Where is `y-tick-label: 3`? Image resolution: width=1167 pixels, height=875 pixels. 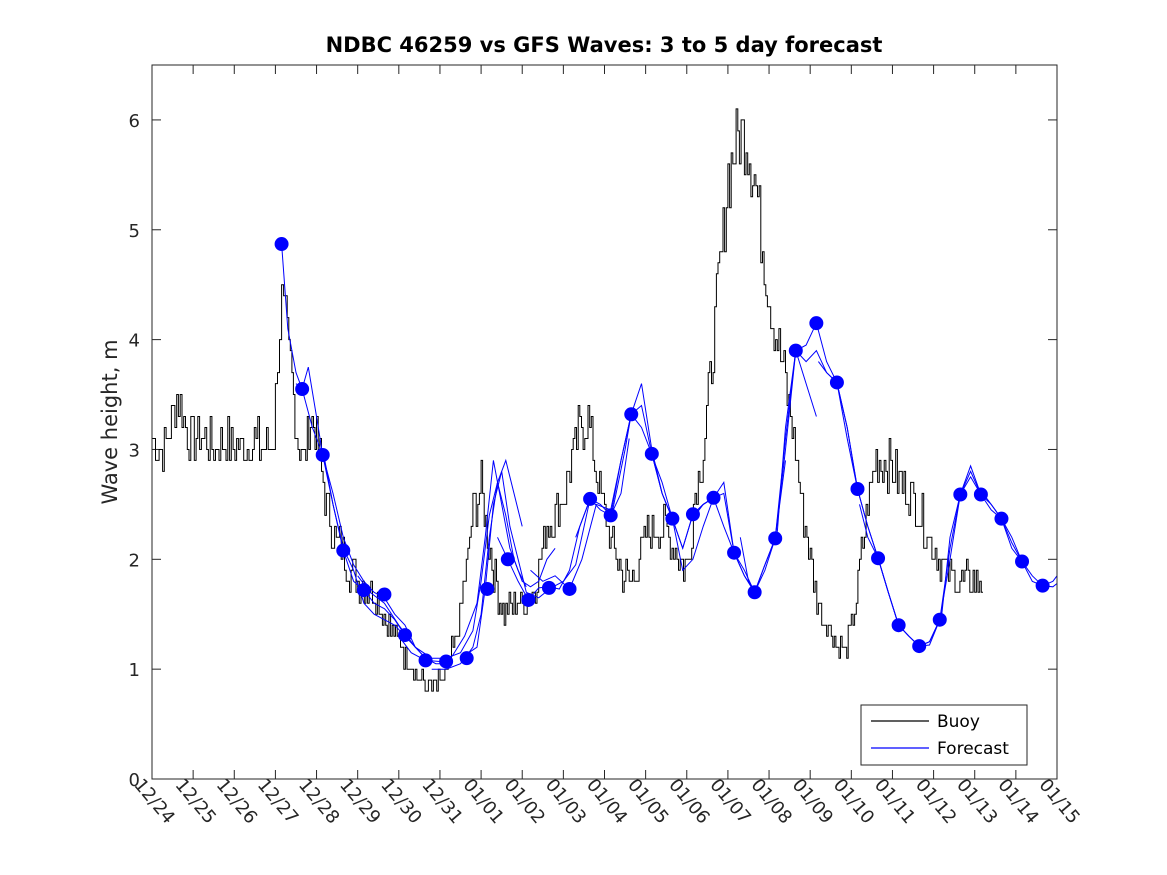
y-tick-label: 3 is located at coordinates (134, 450).